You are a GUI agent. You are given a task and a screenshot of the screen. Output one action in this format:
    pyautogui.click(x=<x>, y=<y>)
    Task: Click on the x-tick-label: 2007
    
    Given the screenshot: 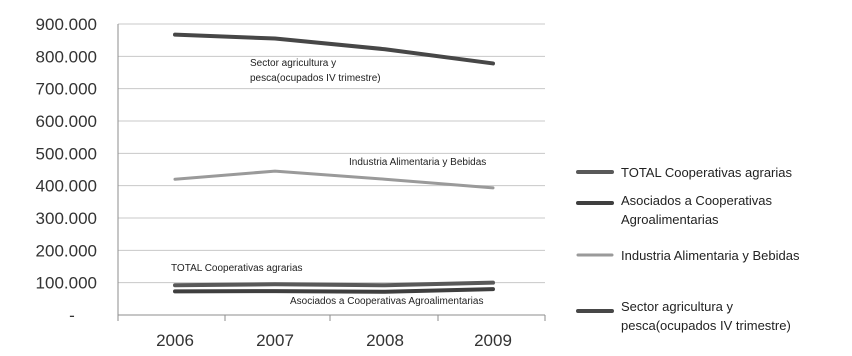 What is the action you would take?
    pyautogui.click(x=275, y=340)
    